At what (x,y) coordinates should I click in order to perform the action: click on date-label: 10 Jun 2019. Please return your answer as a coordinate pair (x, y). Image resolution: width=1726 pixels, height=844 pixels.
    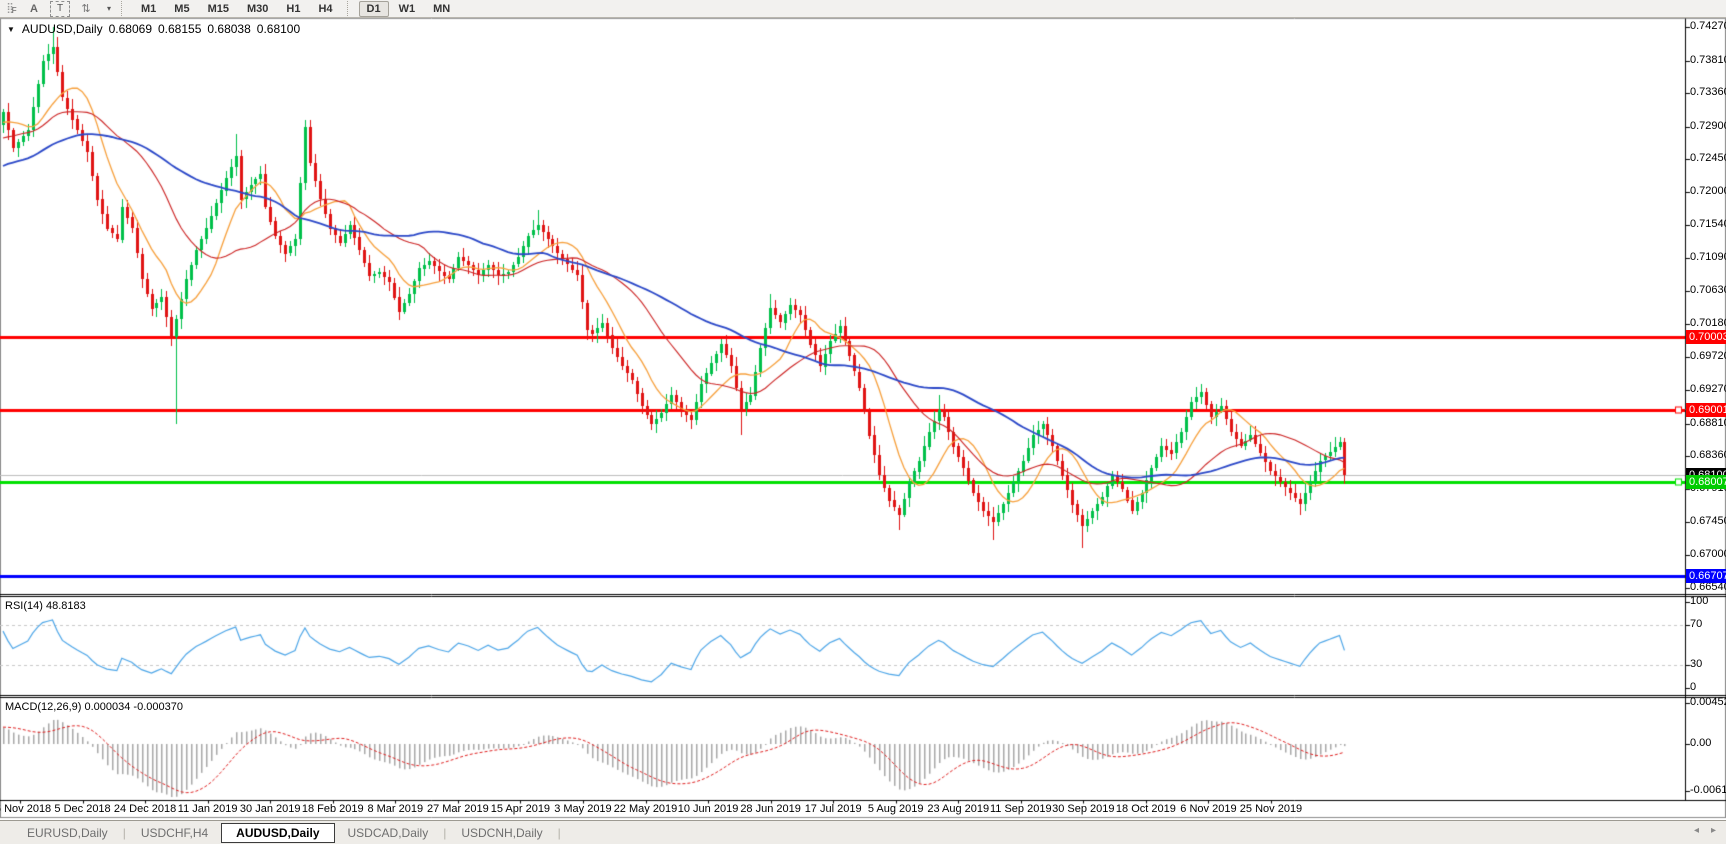
    Looking at the image, I should click on (708, 809).